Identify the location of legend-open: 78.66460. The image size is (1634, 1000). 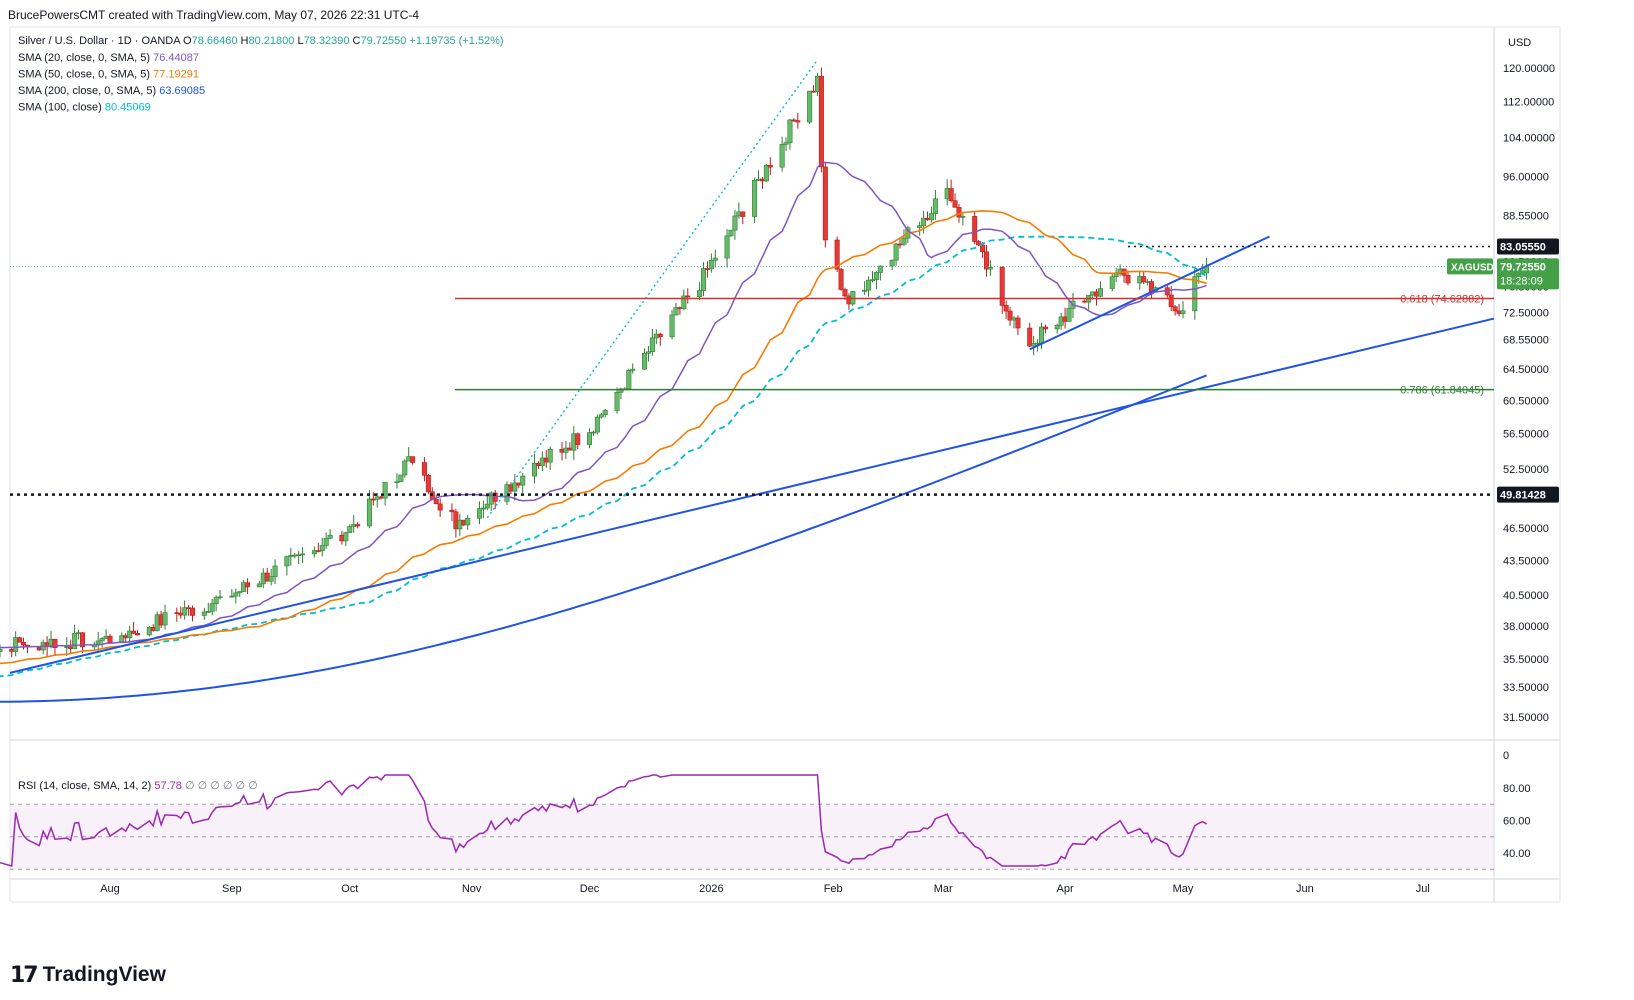
(216, 41).